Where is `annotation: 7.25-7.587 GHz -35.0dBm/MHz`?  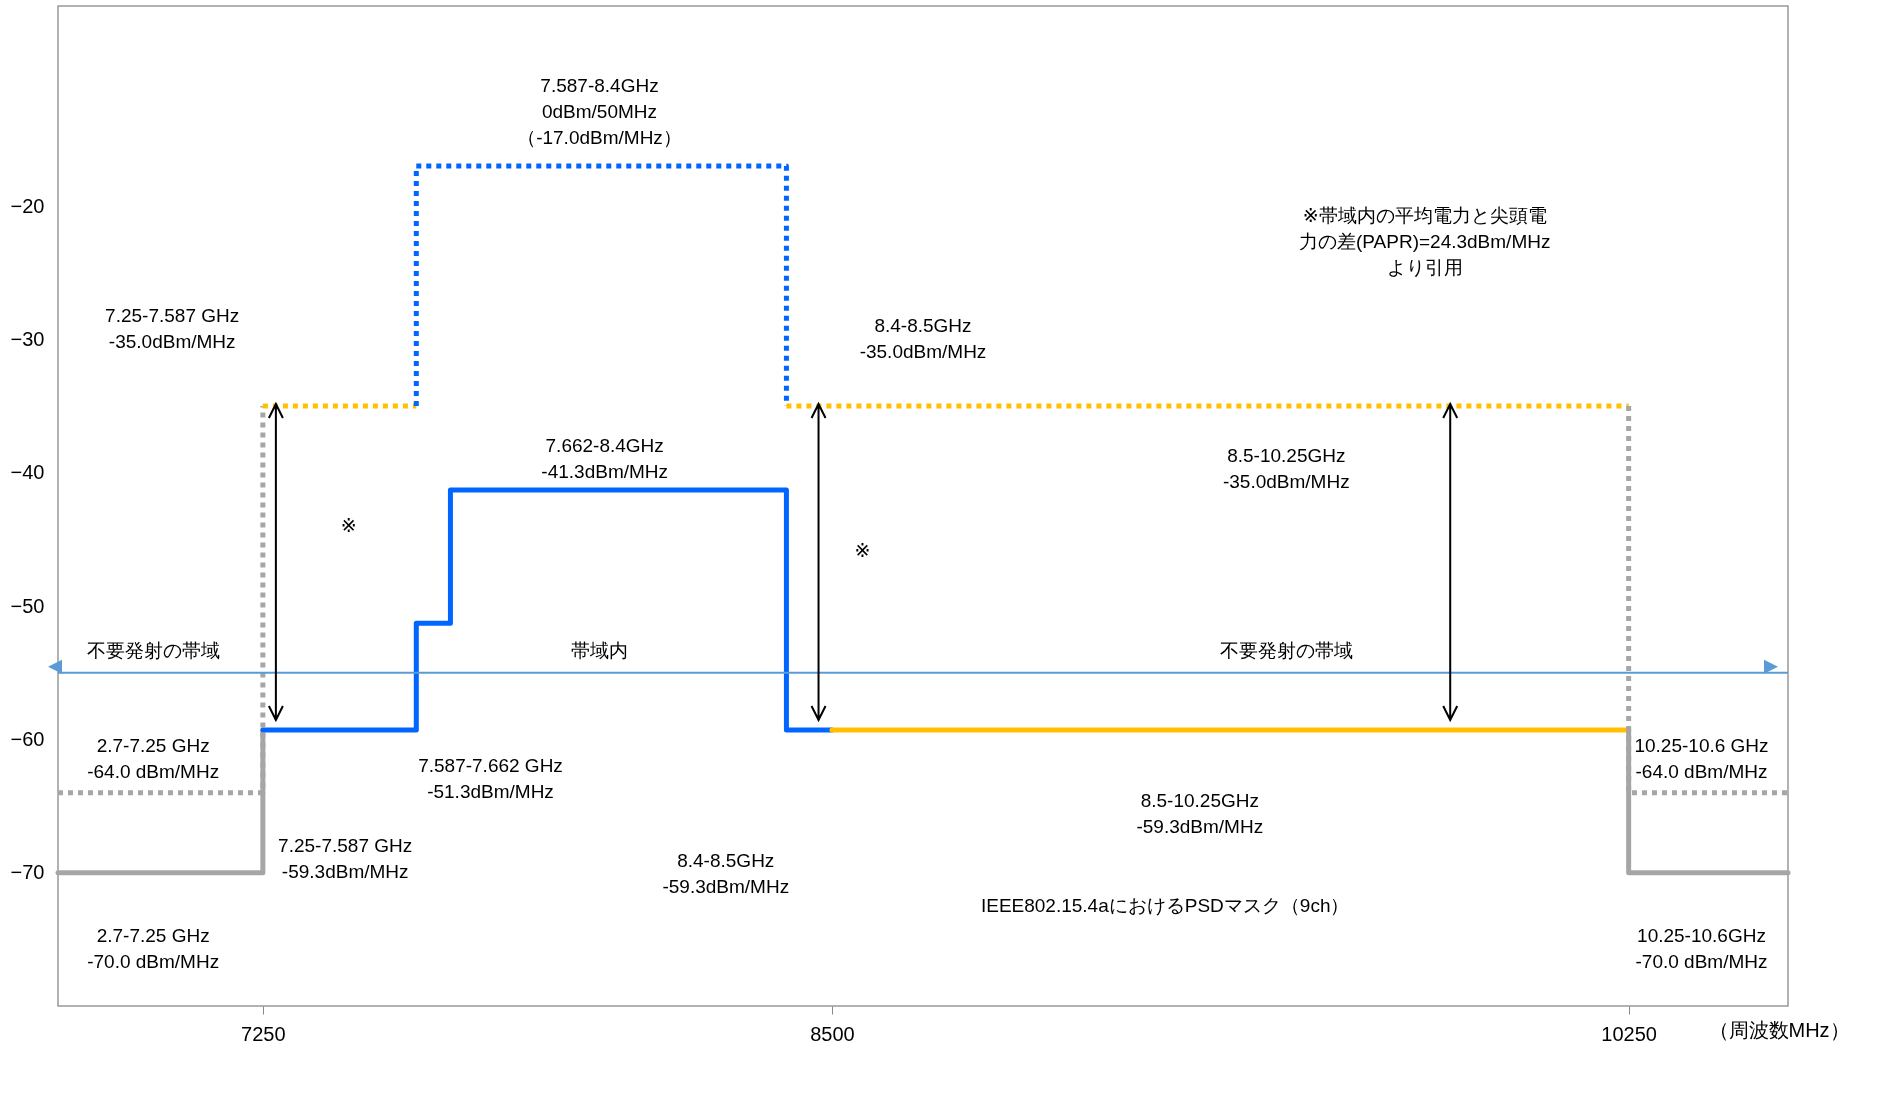 annotation: 7.25-7.587 GHz -35.0dBm/MHz is located at coordinates (172, 328).